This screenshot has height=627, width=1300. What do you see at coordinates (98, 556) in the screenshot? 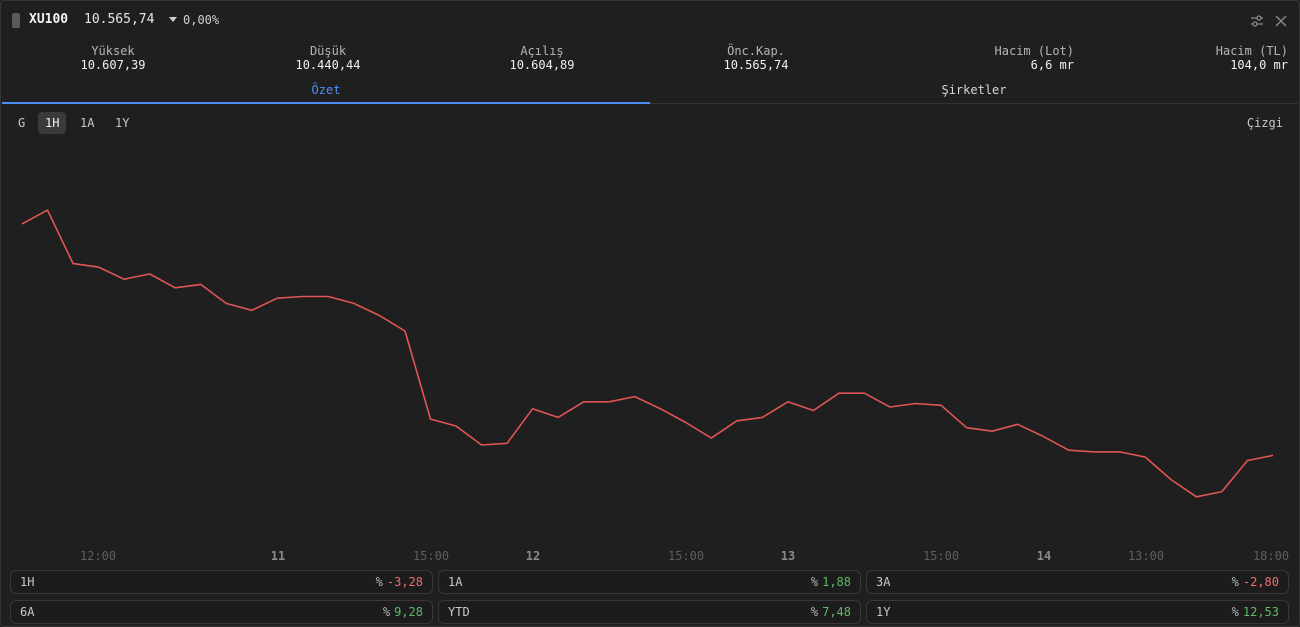
I see `x-axis-tick-label: 12:00` at bounding box center [98, 556].